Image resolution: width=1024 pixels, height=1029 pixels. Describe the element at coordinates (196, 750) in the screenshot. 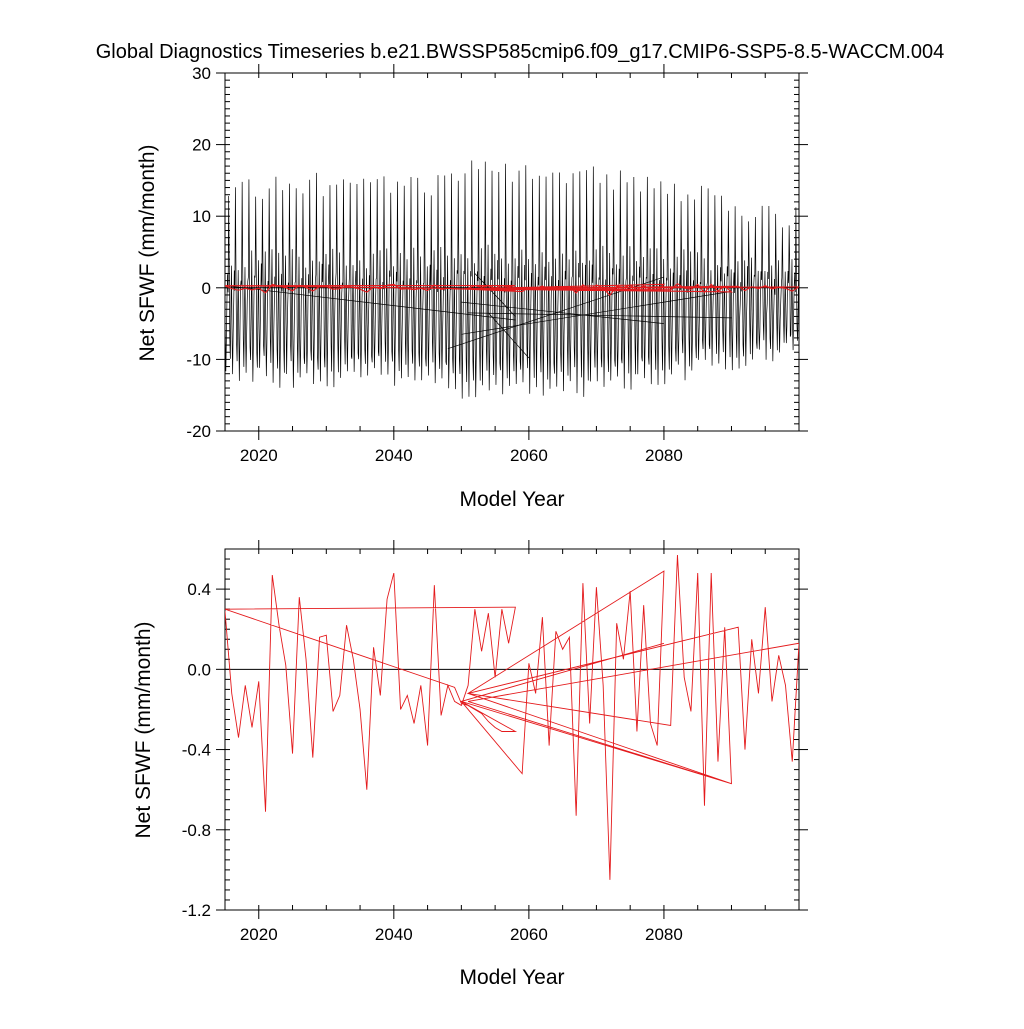

I see `y-tick-label: -0.4` at that location.